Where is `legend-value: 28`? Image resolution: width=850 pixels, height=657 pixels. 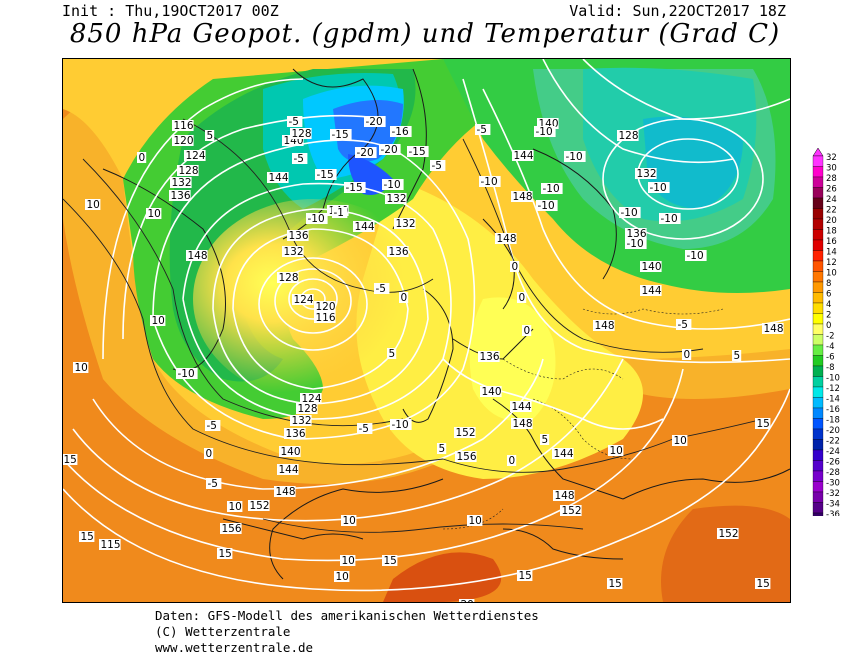 legend-value: 28 is located at coordinates (831, 179).